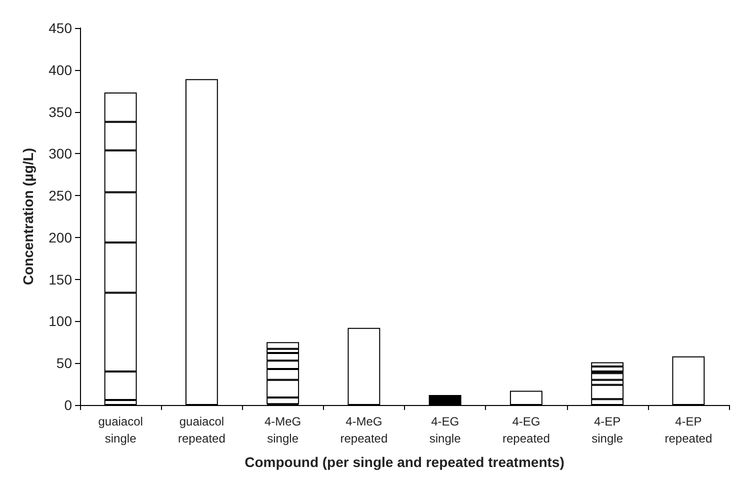 The image size is (747, 498). What do you see at coordinates (64, 363) in the screenshot?
I see `y-tick-label: 50` at bounding box center [64, 363].